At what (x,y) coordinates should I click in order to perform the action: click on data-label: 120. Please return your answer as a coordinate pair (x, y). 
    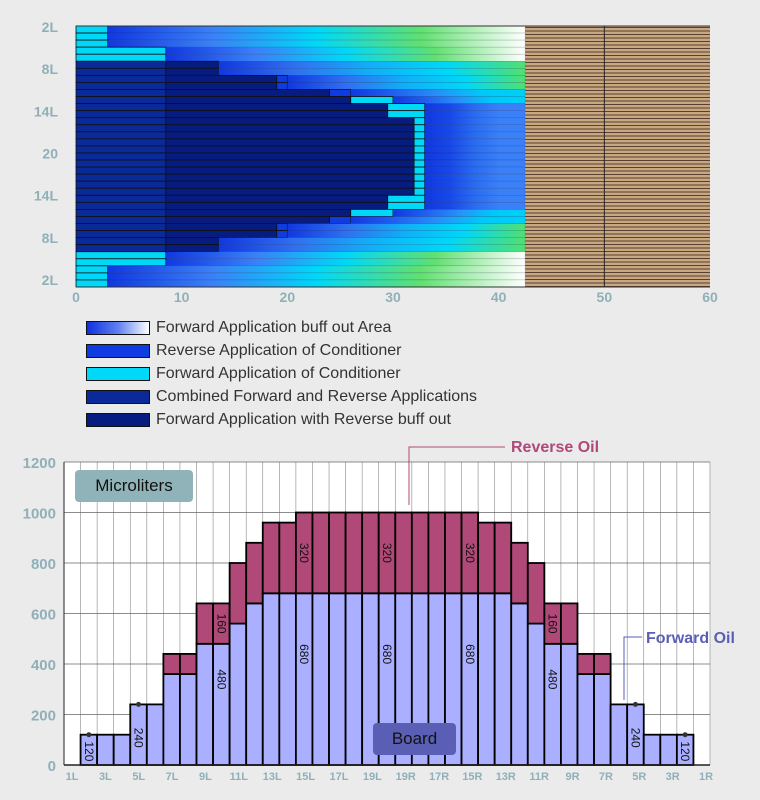
    Looking at the image, I should click on (685, 751).